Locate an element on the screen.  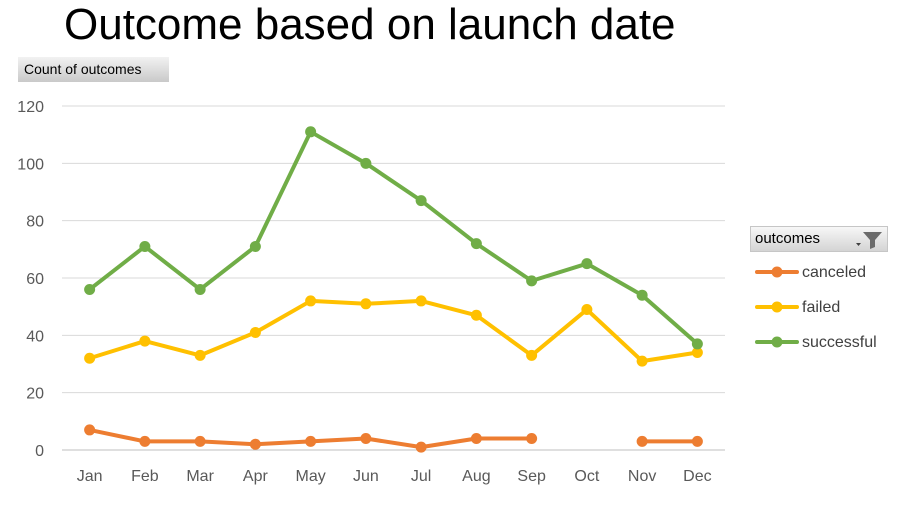
legend-item-canceled: canceled is located at coordinates (819, 272).